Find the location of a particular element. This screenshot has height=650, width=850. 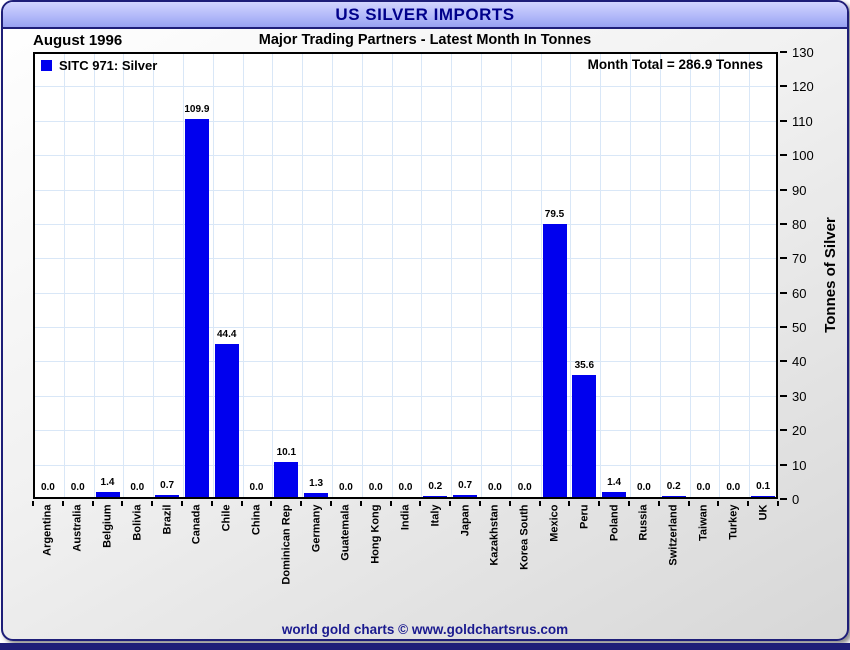

x-category-label: Russia is located at coordinates (643, 522).